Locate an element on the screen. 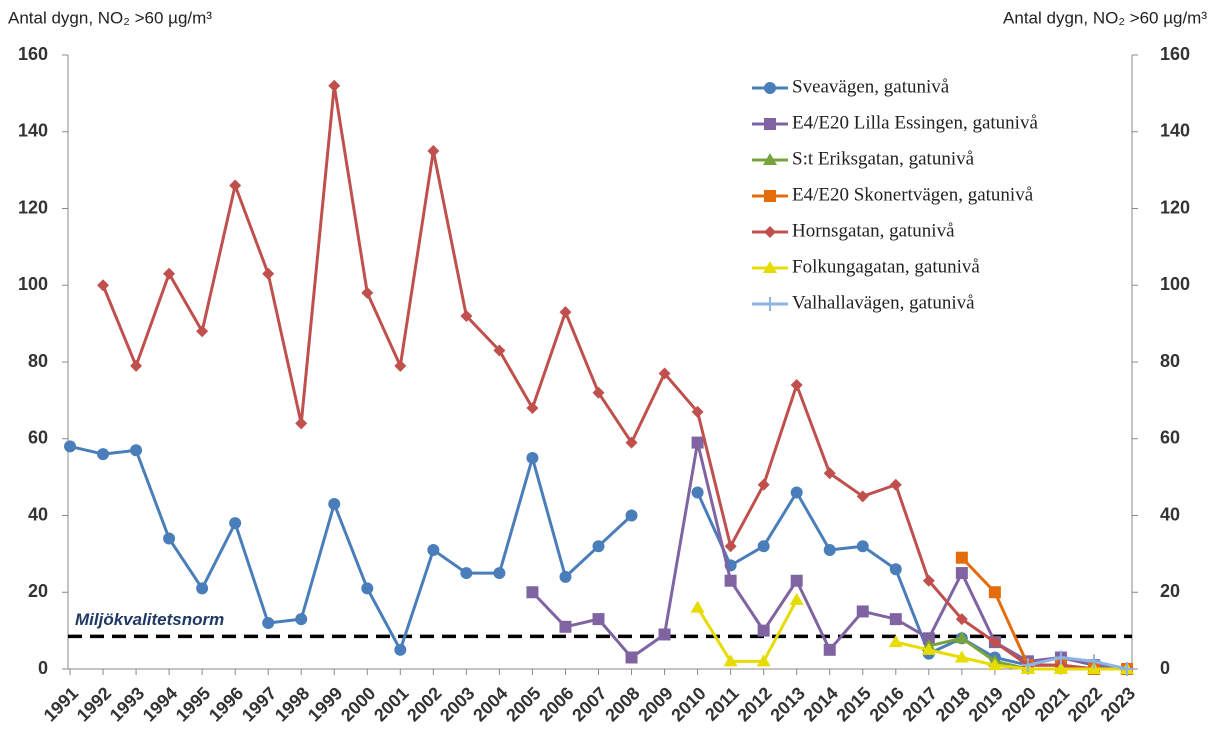  y-tick-label: 20 is located at coordinates (38, 591).